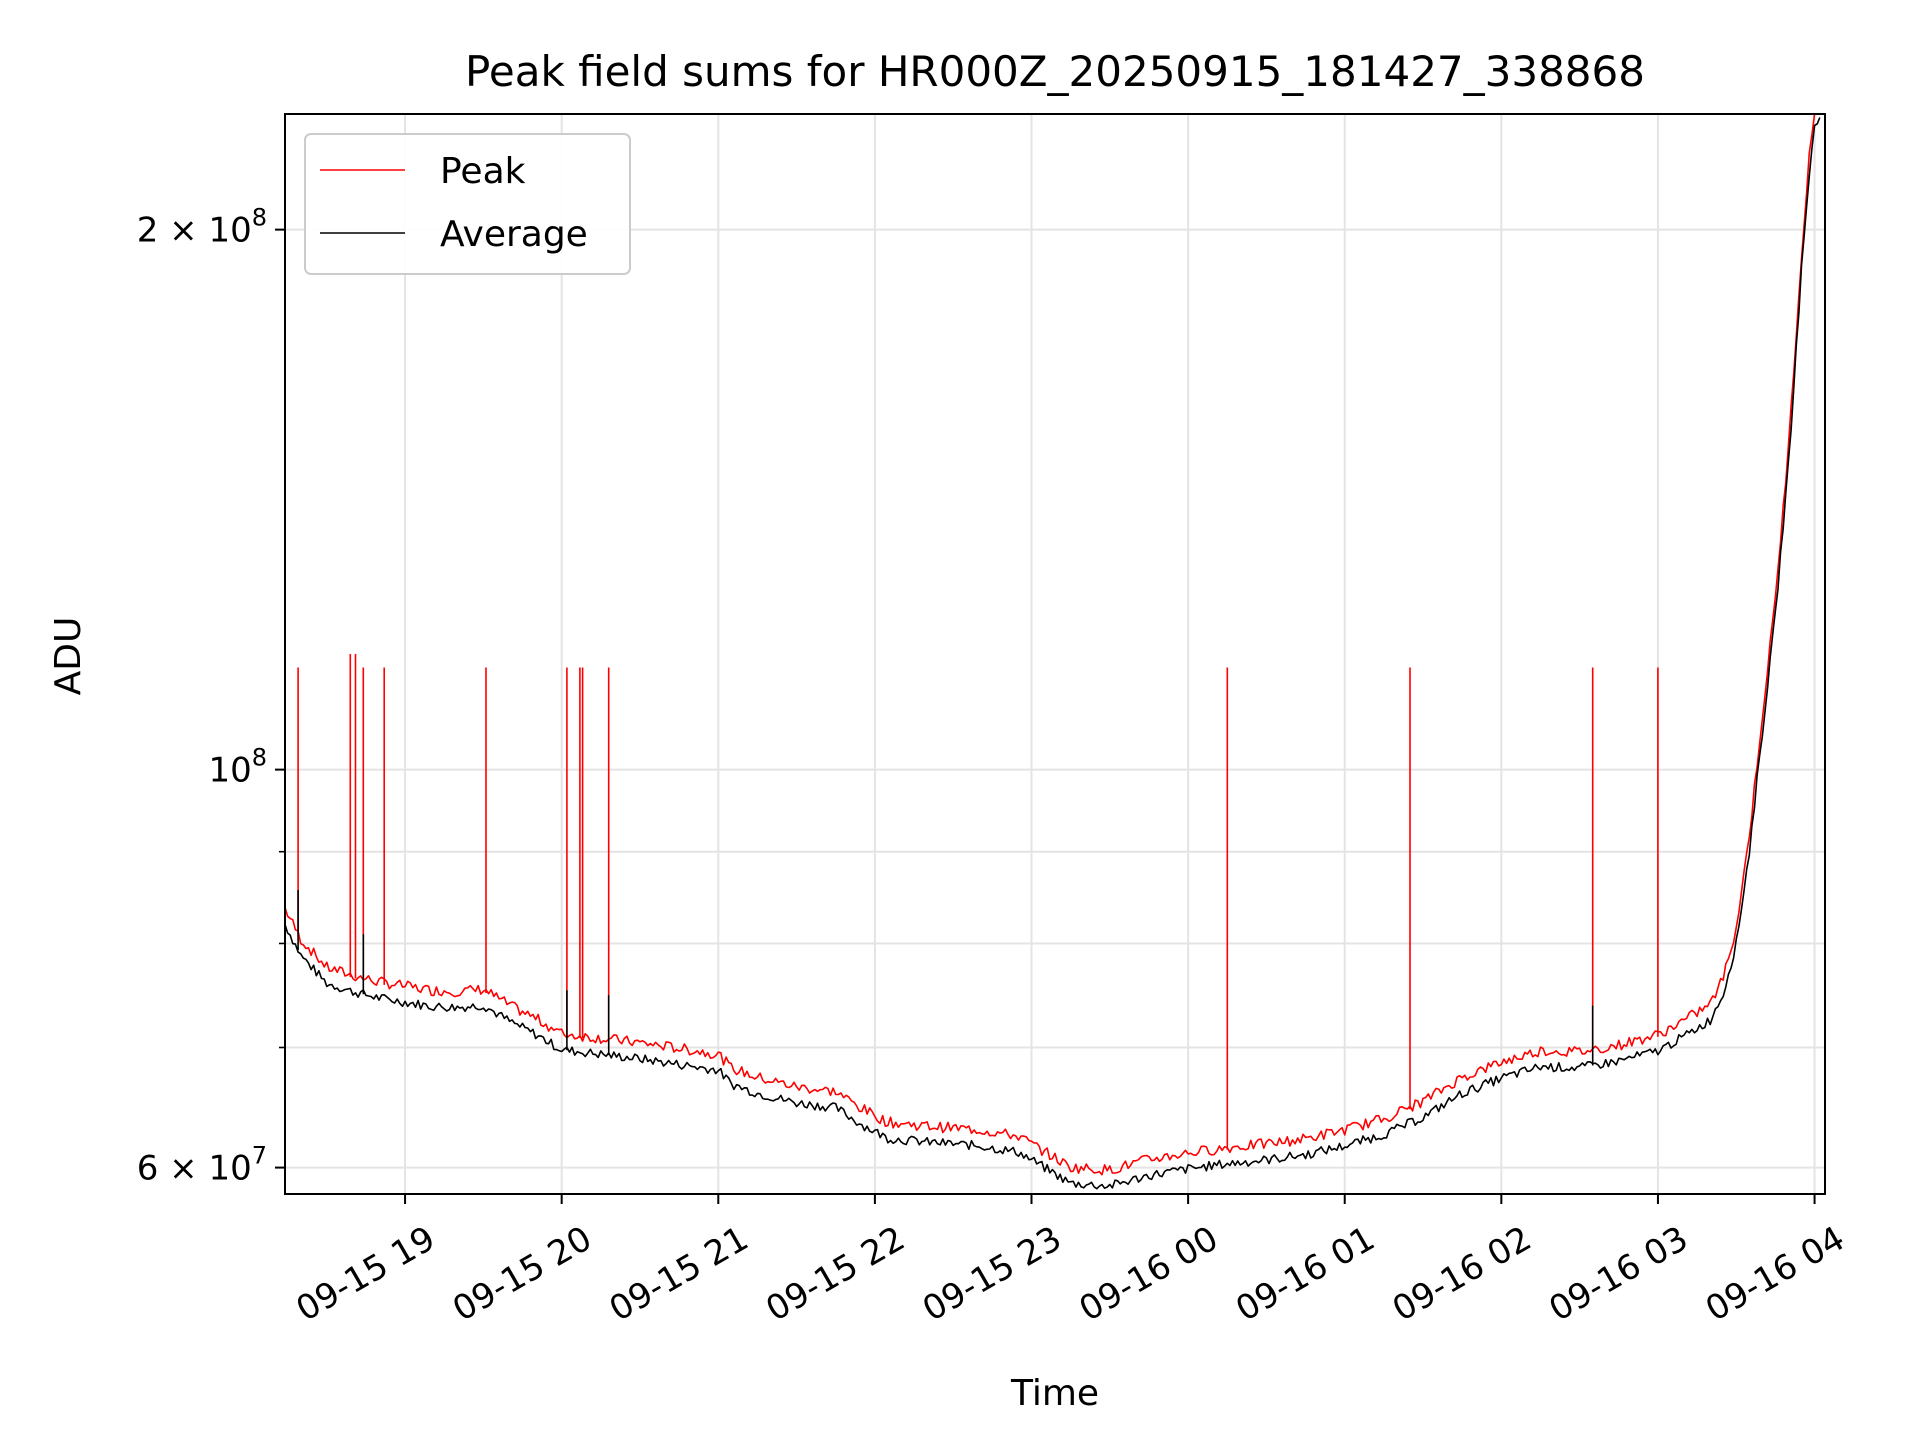 The image size is (1920, 1440). I want to click on legend: Peak Average, so click(467, 204).